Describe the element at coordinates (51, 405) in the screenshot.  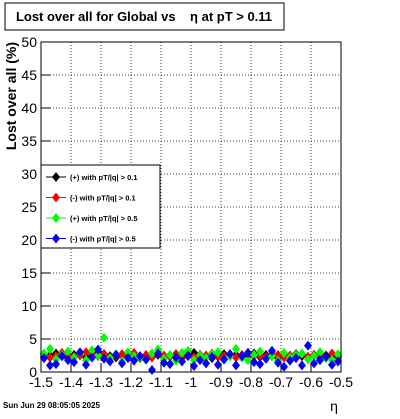
I see `timestamp: Sun Jun 29 08:05:05 2025` at that location.